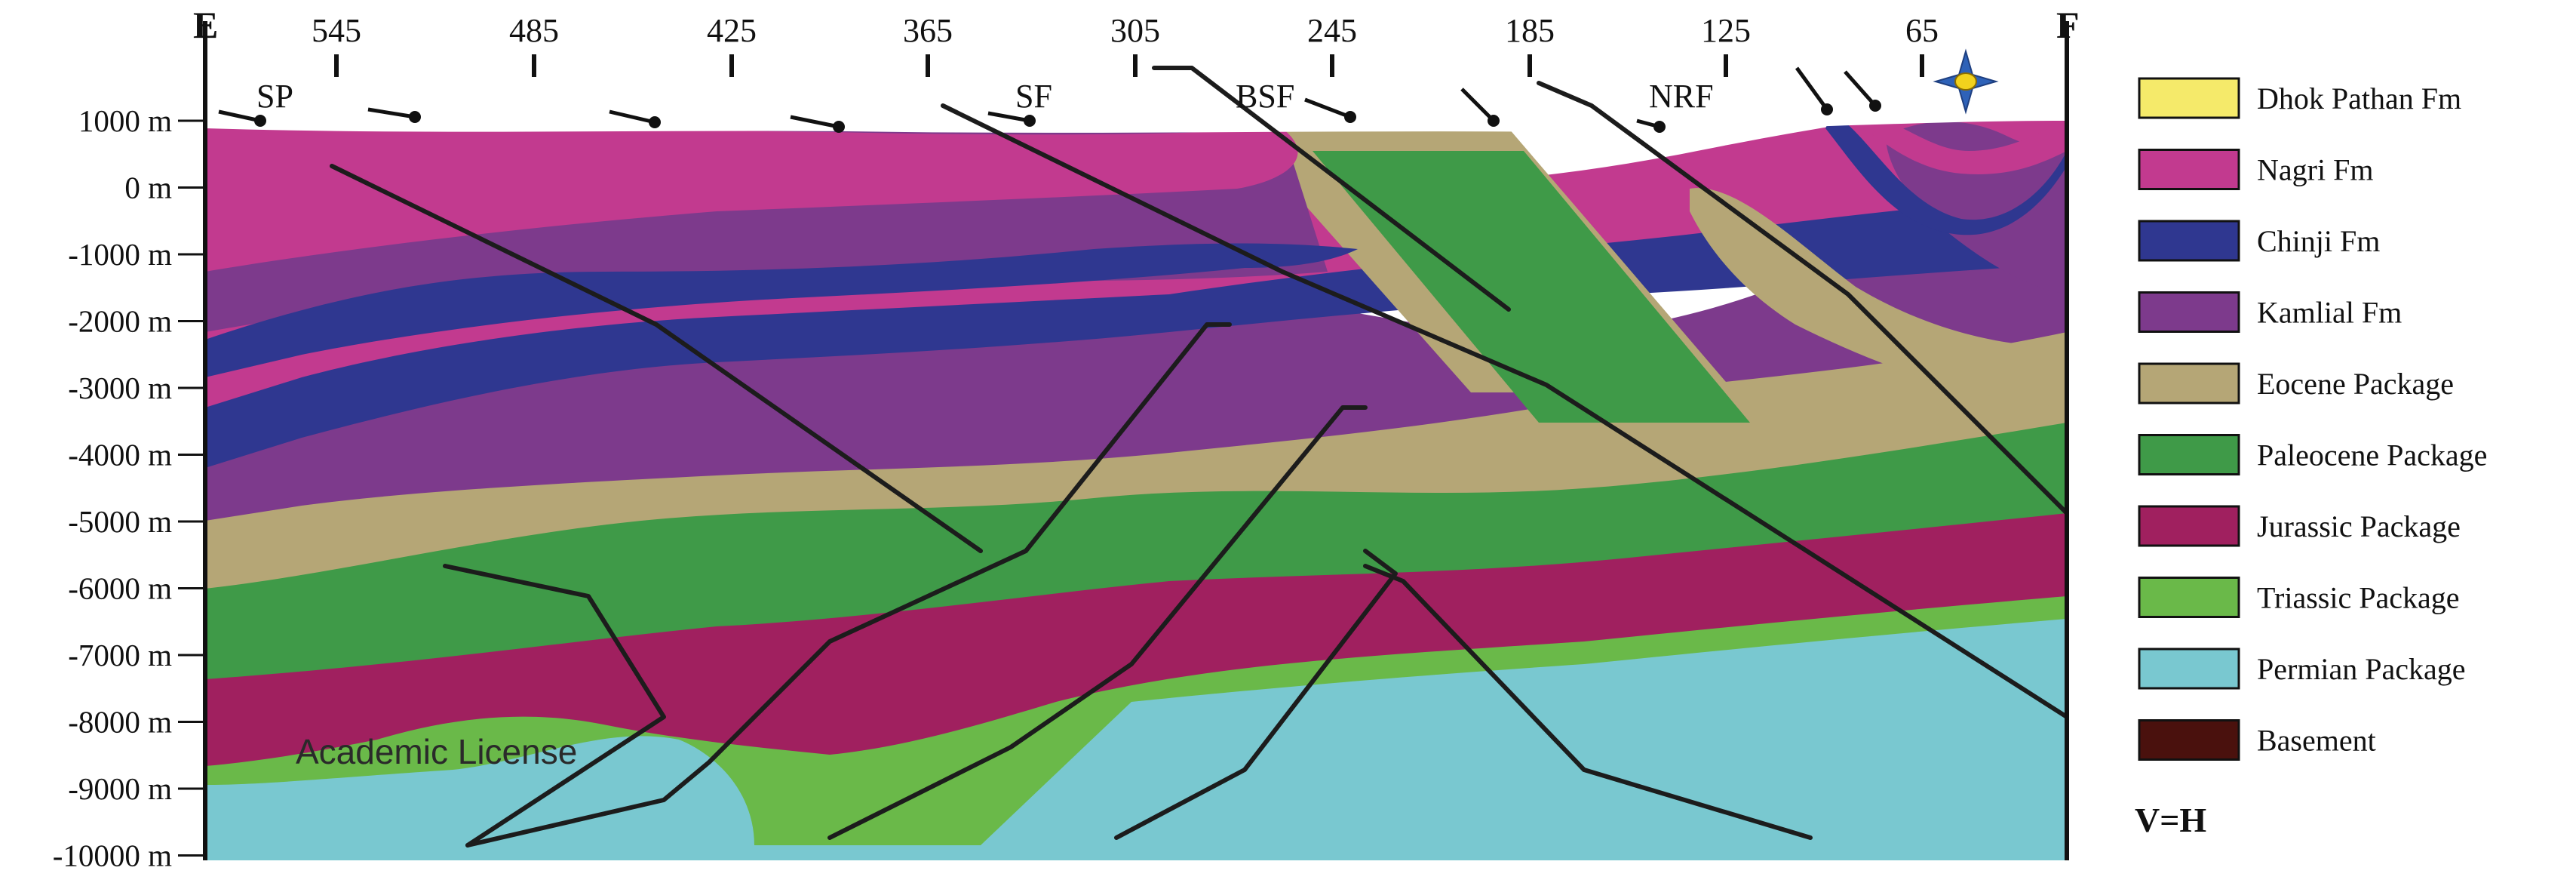 This screenshot has width=2576, height=886. What do you see at coordinates (2372, 455) in the screenshot?
I see `legend-label: Paleocene Package` at bounding box center [2372, 455].